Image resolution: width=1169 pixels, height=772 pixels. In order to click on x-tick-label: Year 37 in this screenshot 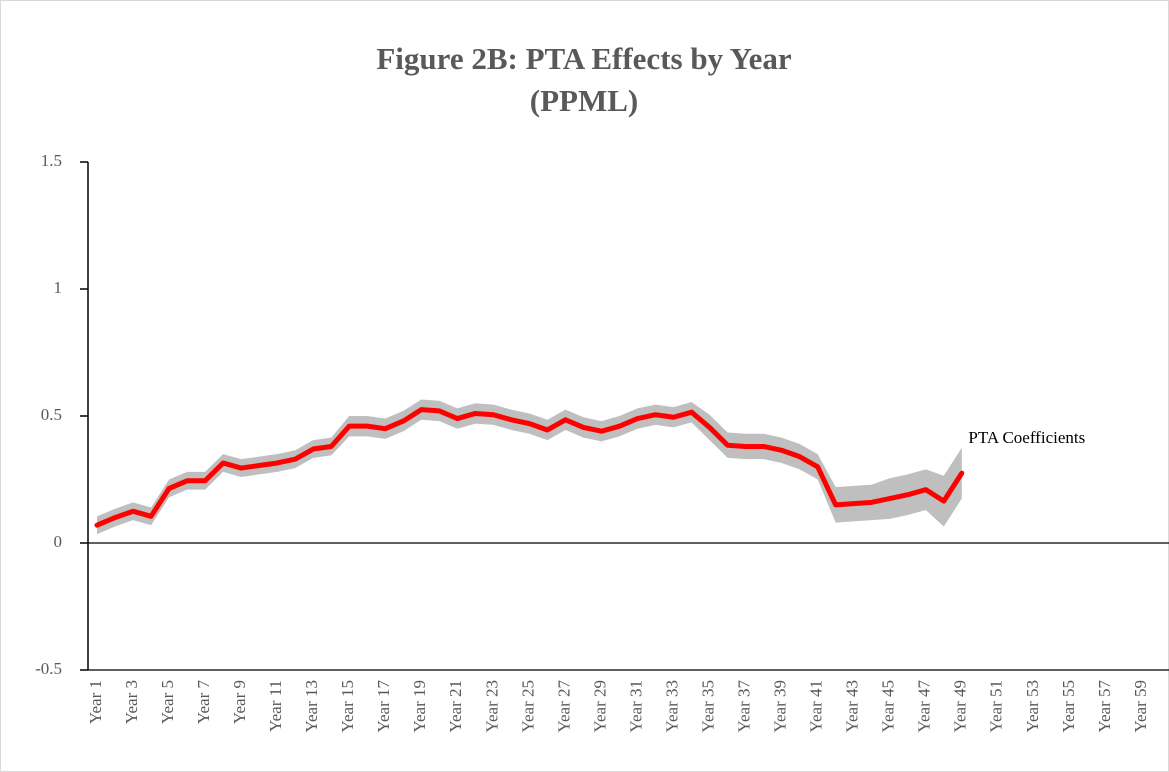, I will do `click(744, 706)`.